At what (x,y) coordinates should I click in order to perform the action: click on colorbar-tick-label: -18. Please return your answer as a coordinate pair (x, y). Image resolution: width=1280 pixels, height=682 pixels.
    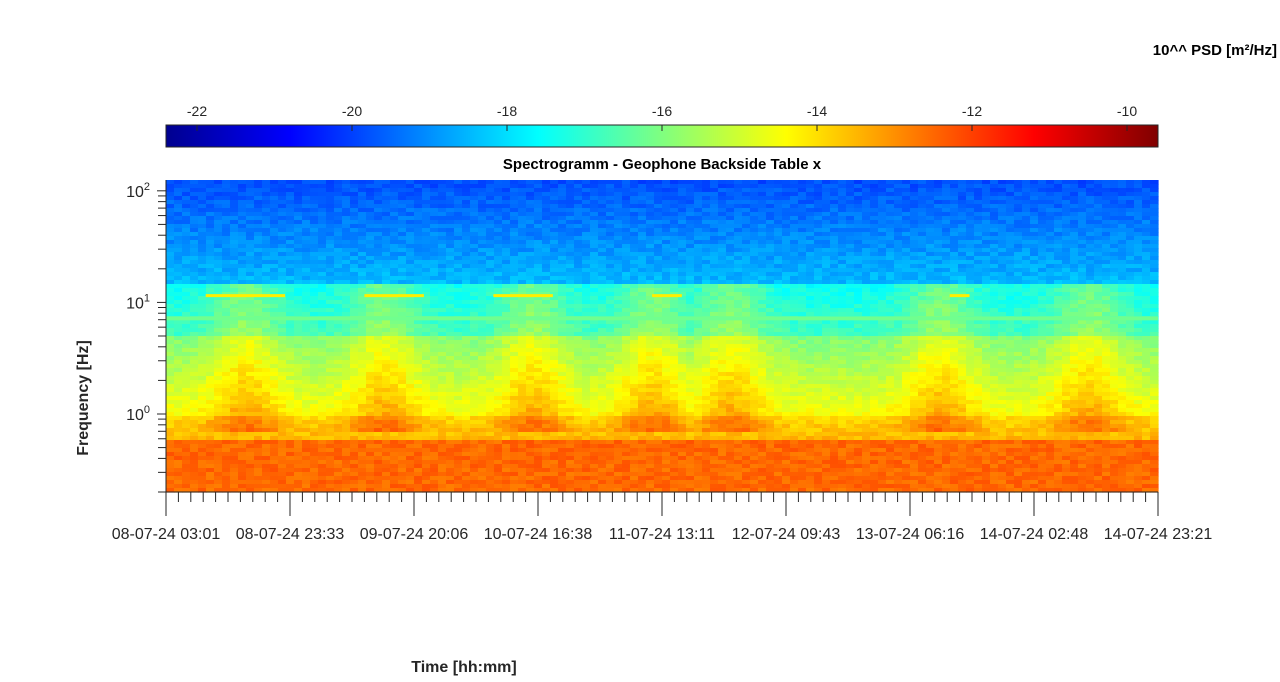
    Looking at the image, I should click on (507, 111).